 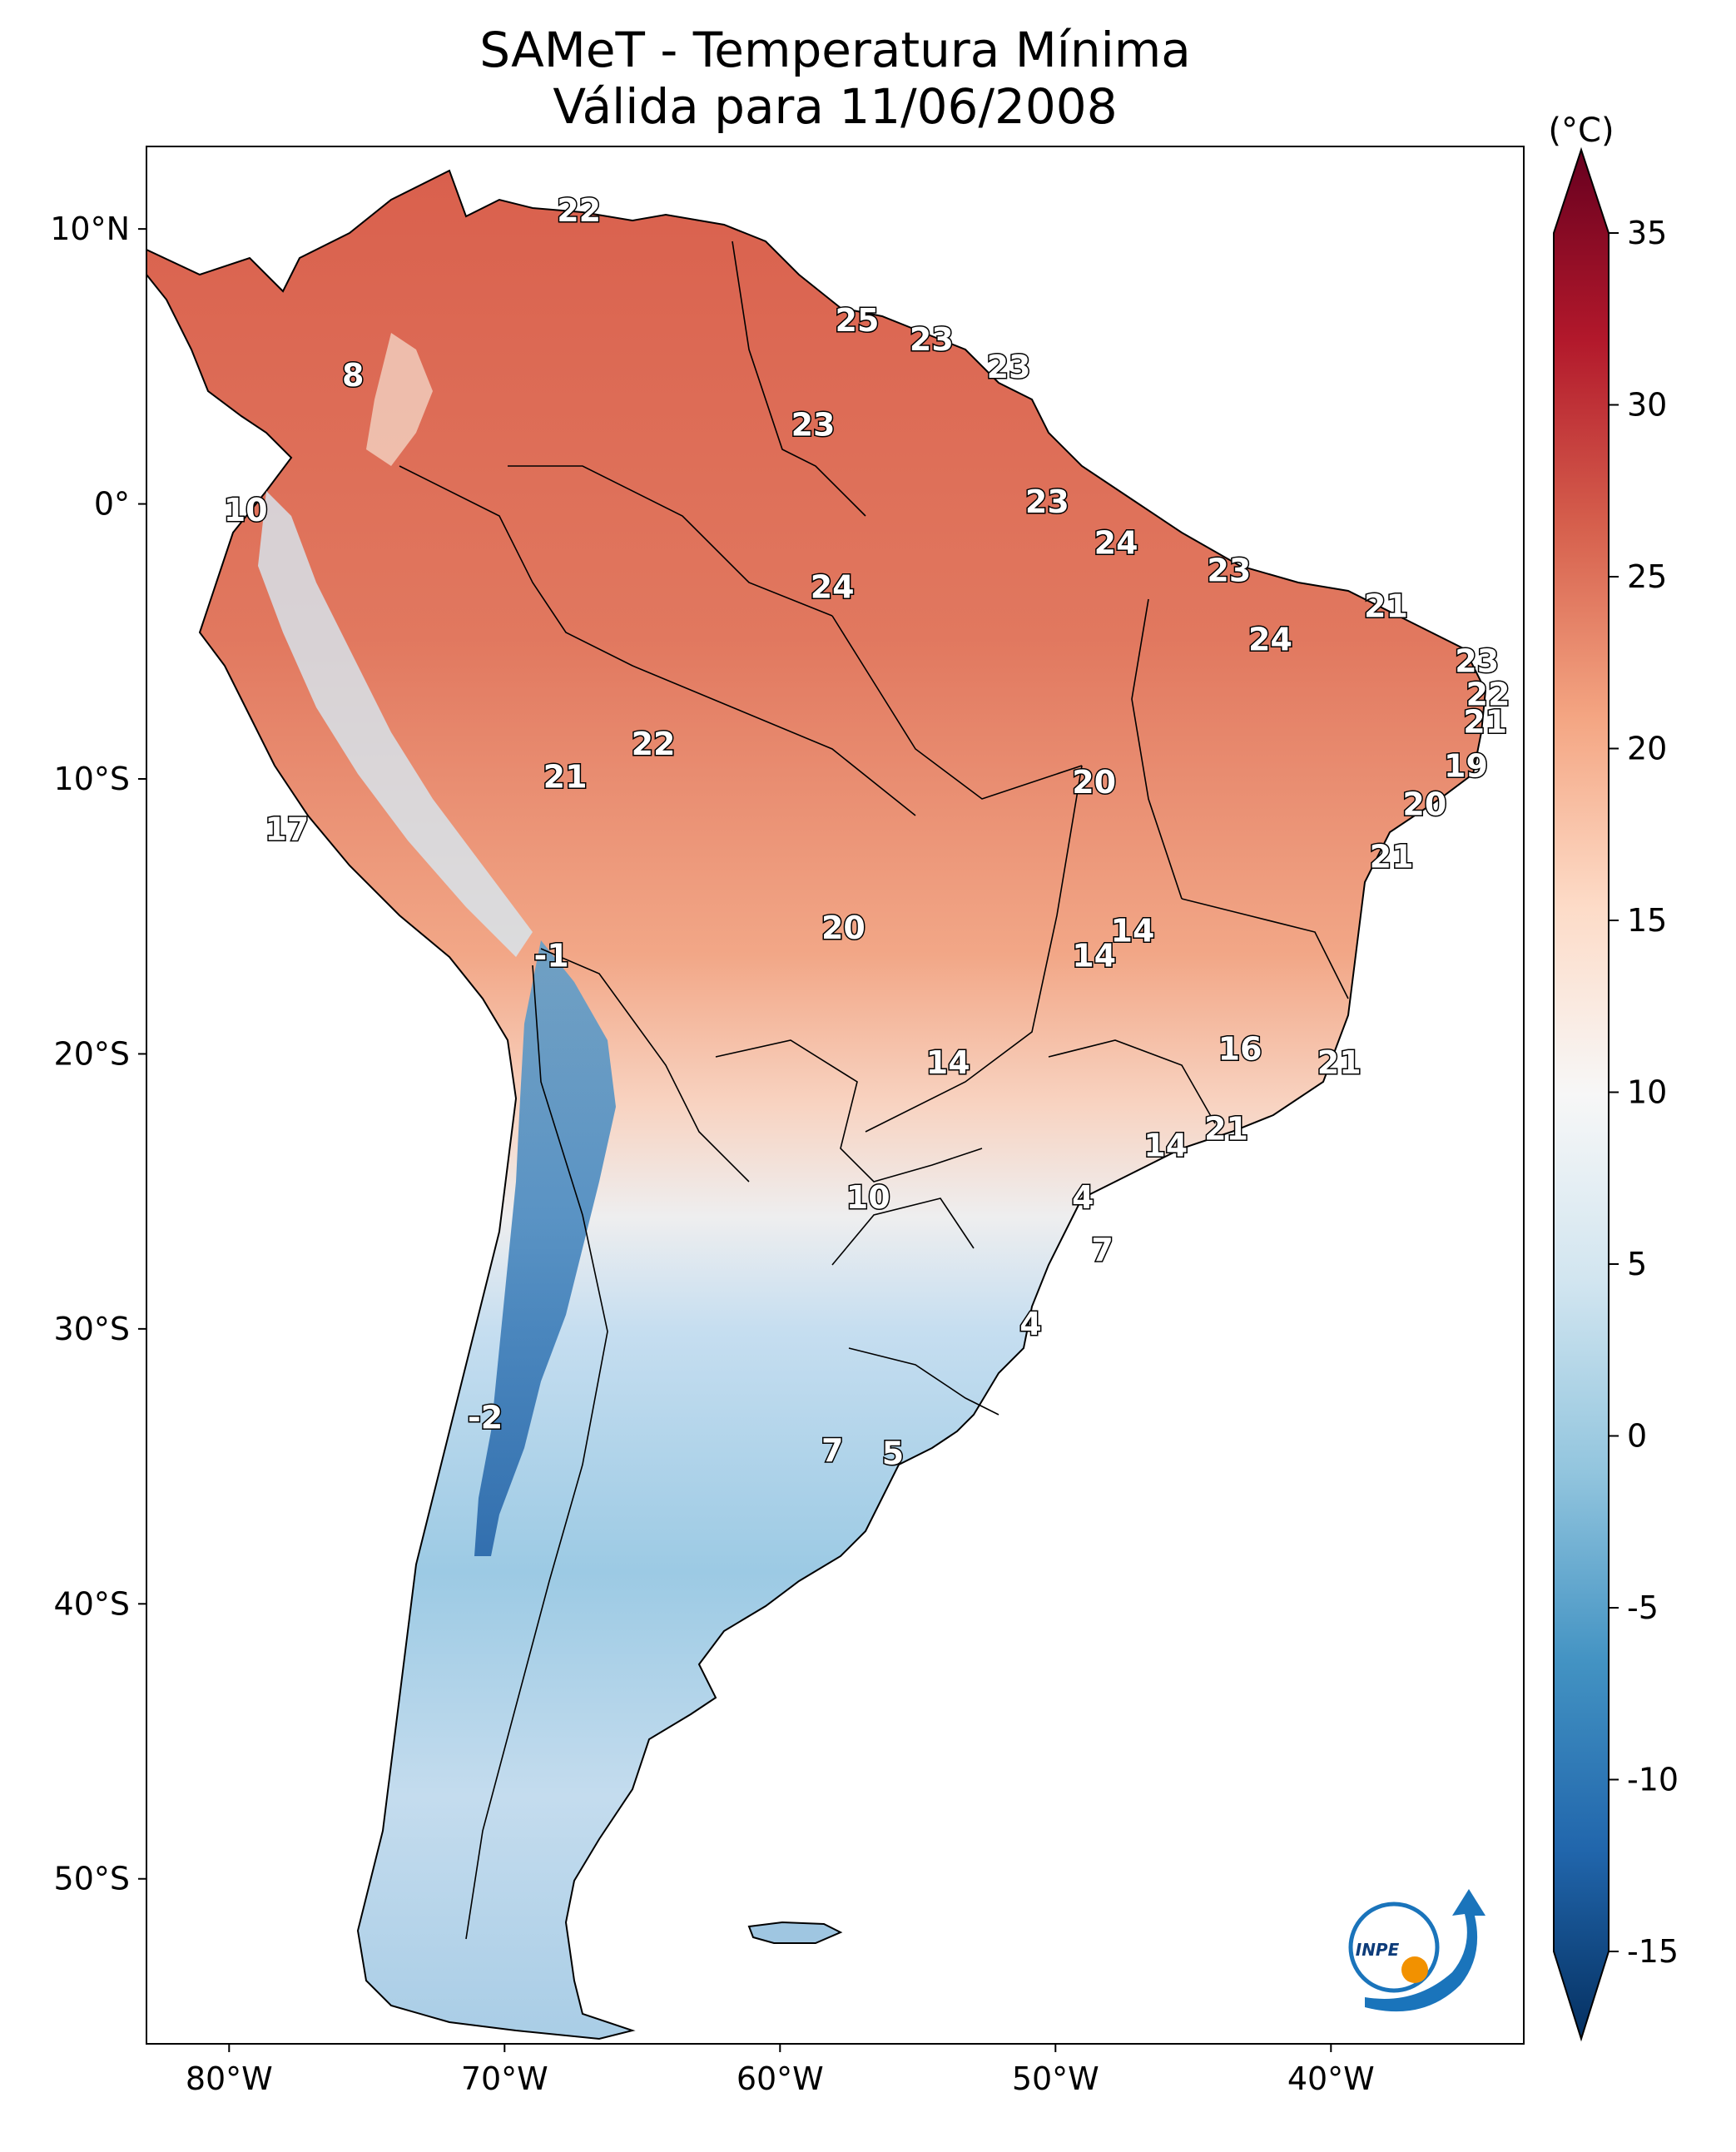 I want to click on colorbar-tick-label: 10, so click(x=1647, y=1092).